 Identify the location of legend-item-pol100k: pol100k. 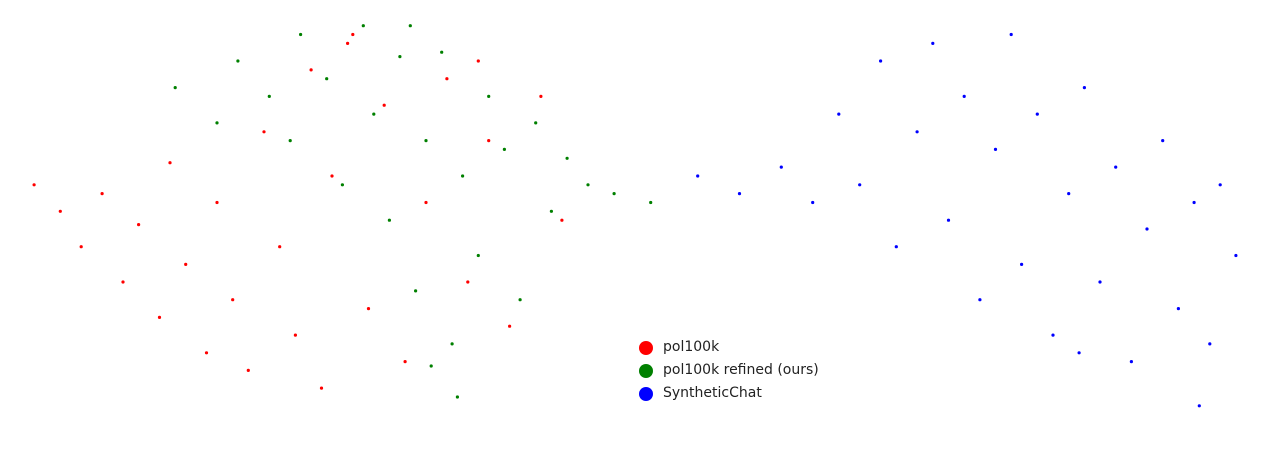
(727, 347).